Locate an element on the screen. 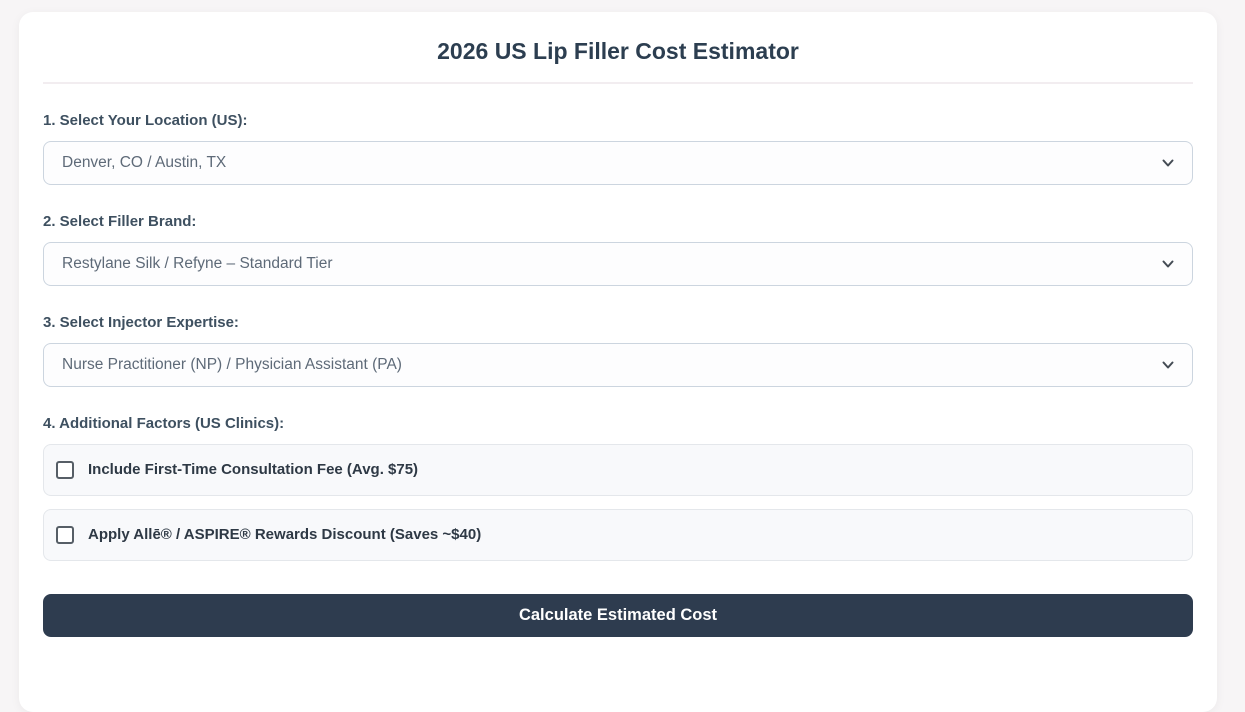 The width and height of the screenshot is (1245, 712). filler-brand-select: Restylane Silk / Refyne – Standard Tier is located at coordinates (618, 263).